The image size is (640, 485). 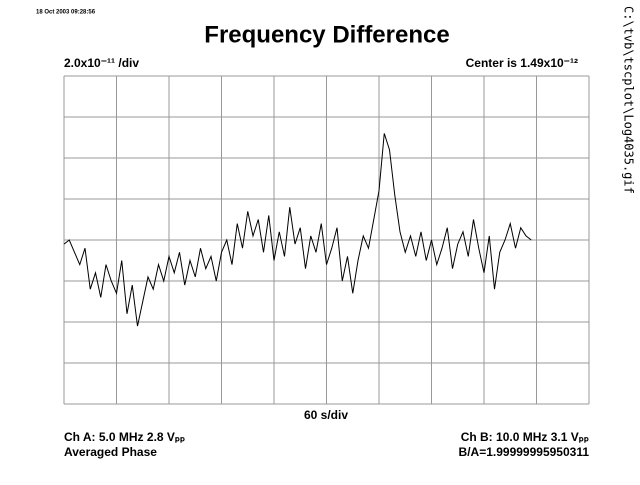 I want to click on mode: Averaged Phase, so click(x=110, y=452).